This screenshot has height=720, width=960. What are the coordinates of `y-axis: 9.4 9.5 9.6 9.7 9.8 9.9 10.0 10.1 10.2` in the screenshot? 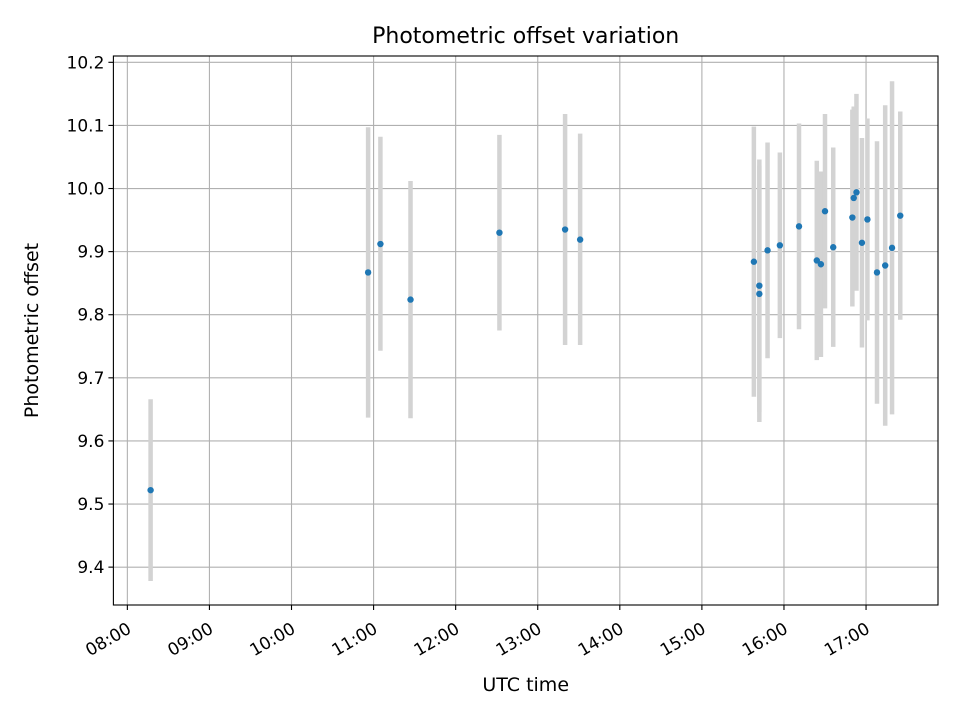 It's located at (90, 315).